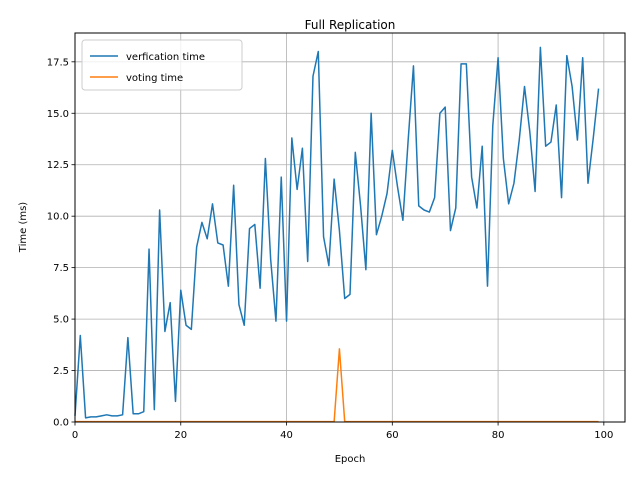 The height and width of the screenshot is (480, 640). I want to click on legend-label: verfication time, so click(165, 57).